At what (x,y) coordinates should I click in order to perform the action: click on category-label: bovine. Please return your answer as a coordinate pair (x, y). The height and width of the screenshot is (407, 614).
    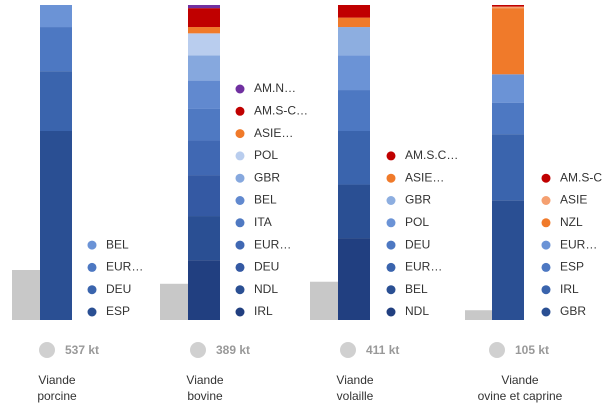
    Looking at the image, I should click on (205, 396).